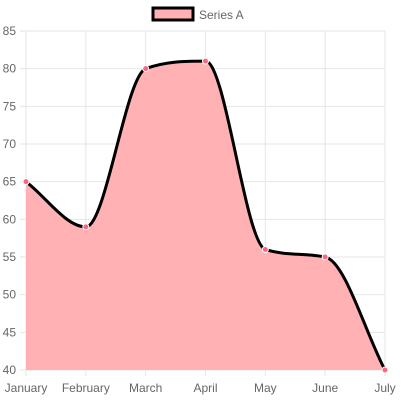  I want to click on y-tick-label: 55, so click(10, 257).